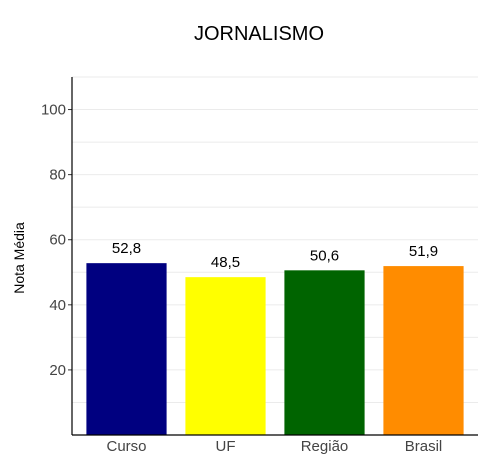 This screenshot has height=455, width=478. What do you see at coordinates (274, 446) in the screenshot?
I see `x-categories: Curso UF Região Brasil` at bounding box center [274, 446].